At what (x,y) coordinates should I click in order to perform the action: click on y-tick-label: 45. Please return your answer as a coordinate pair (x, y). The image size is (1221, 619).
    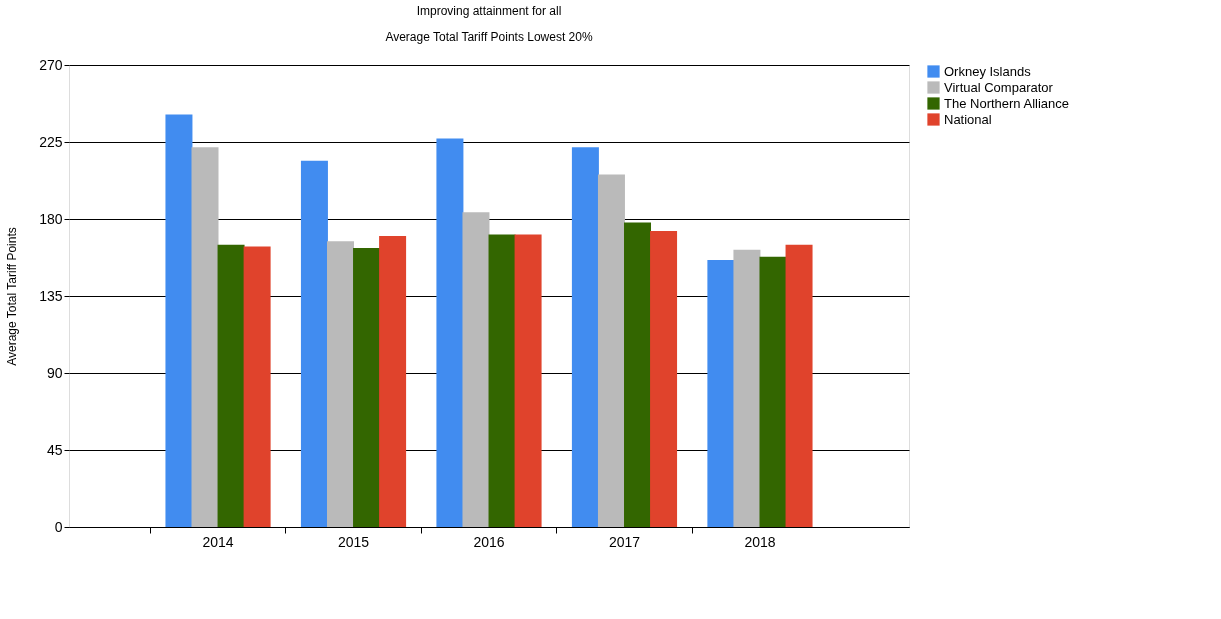
    Looking at the image, I should click on (54, 449).